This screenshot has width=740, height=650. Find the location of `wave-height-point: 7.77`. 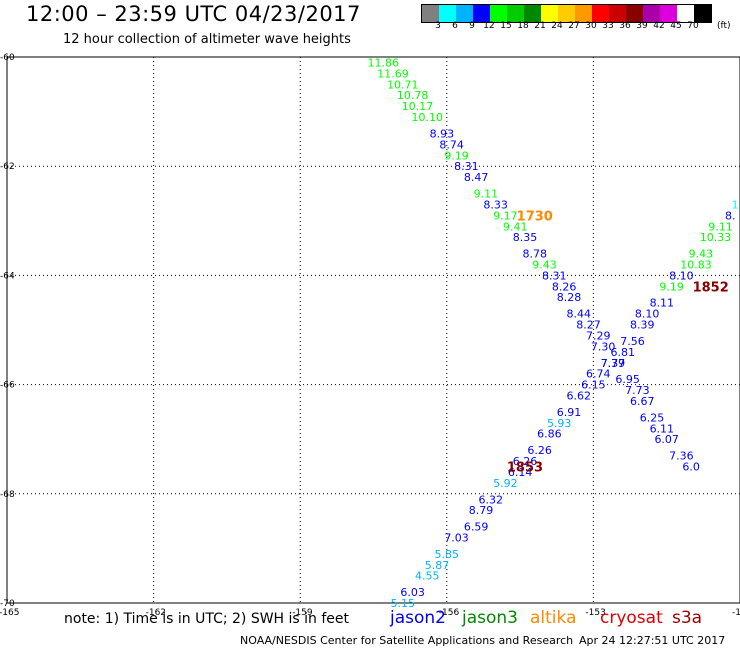

wave-height-point: 7.77 is located at coordinates (613, 363).